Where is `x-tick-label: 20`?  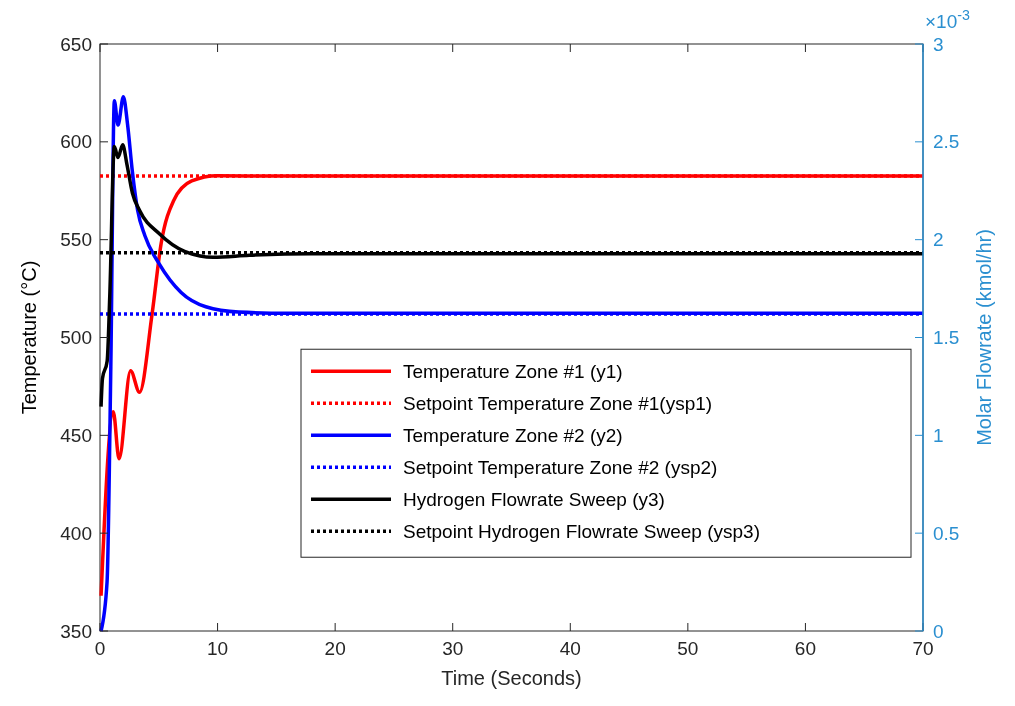 x-tick-label: 20 is located at coordinates (335, 648).